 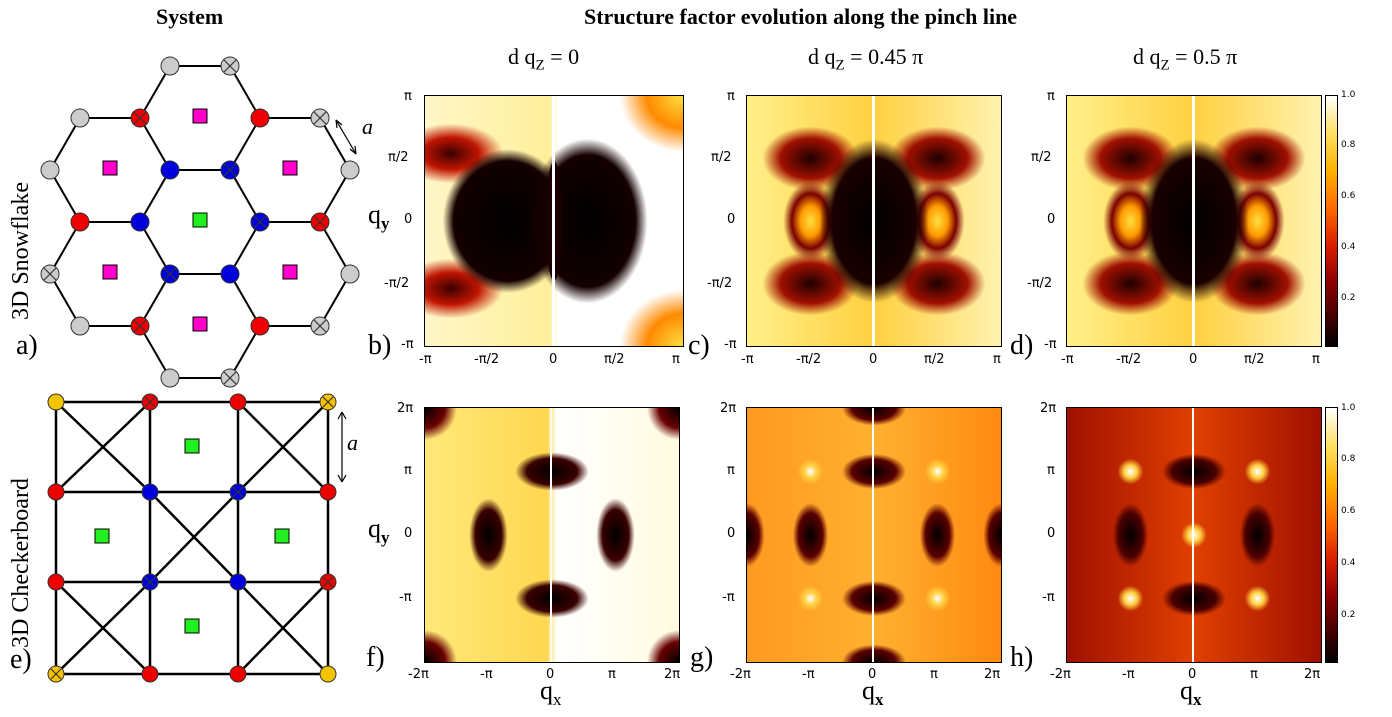 I want to click on panel-label-a: a), so click(x=27, y=345).